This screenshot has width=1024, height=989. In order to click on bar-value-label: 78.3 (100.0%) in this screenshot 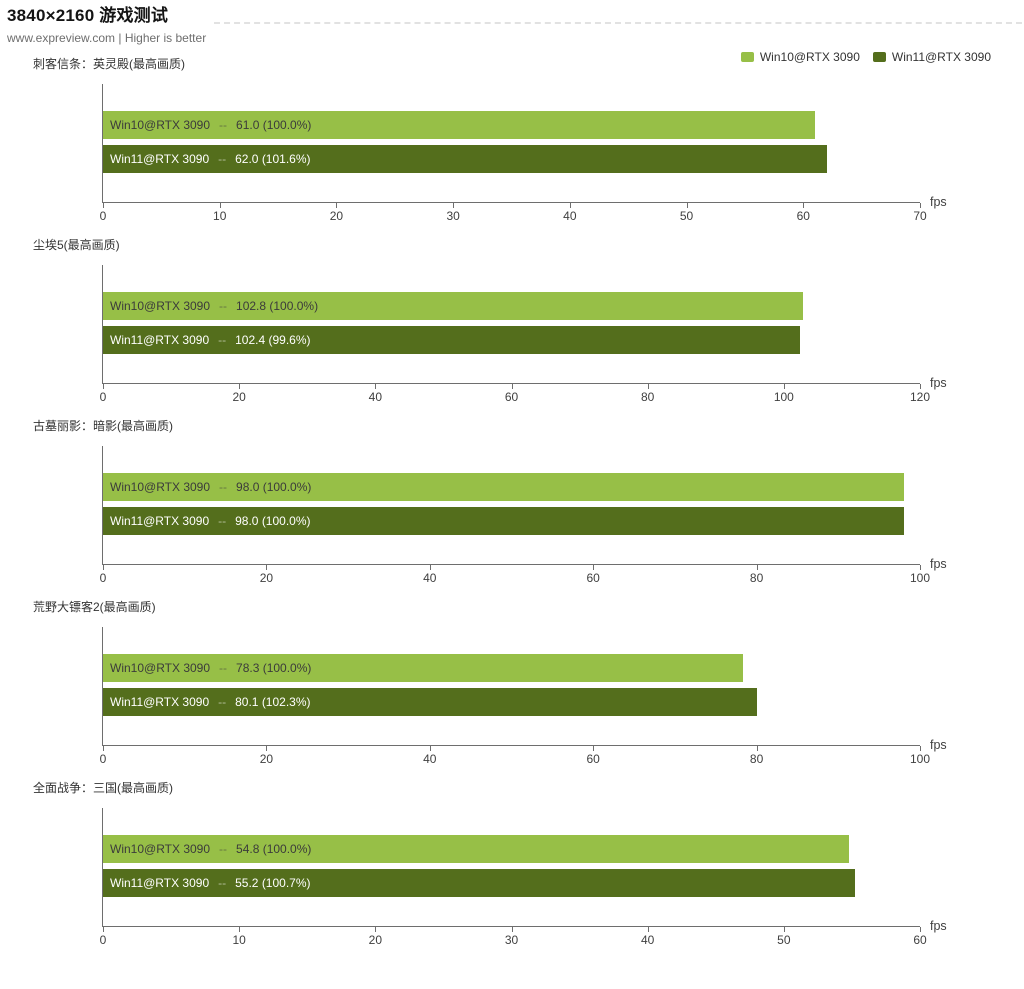, I will do `click(274, 668)`.